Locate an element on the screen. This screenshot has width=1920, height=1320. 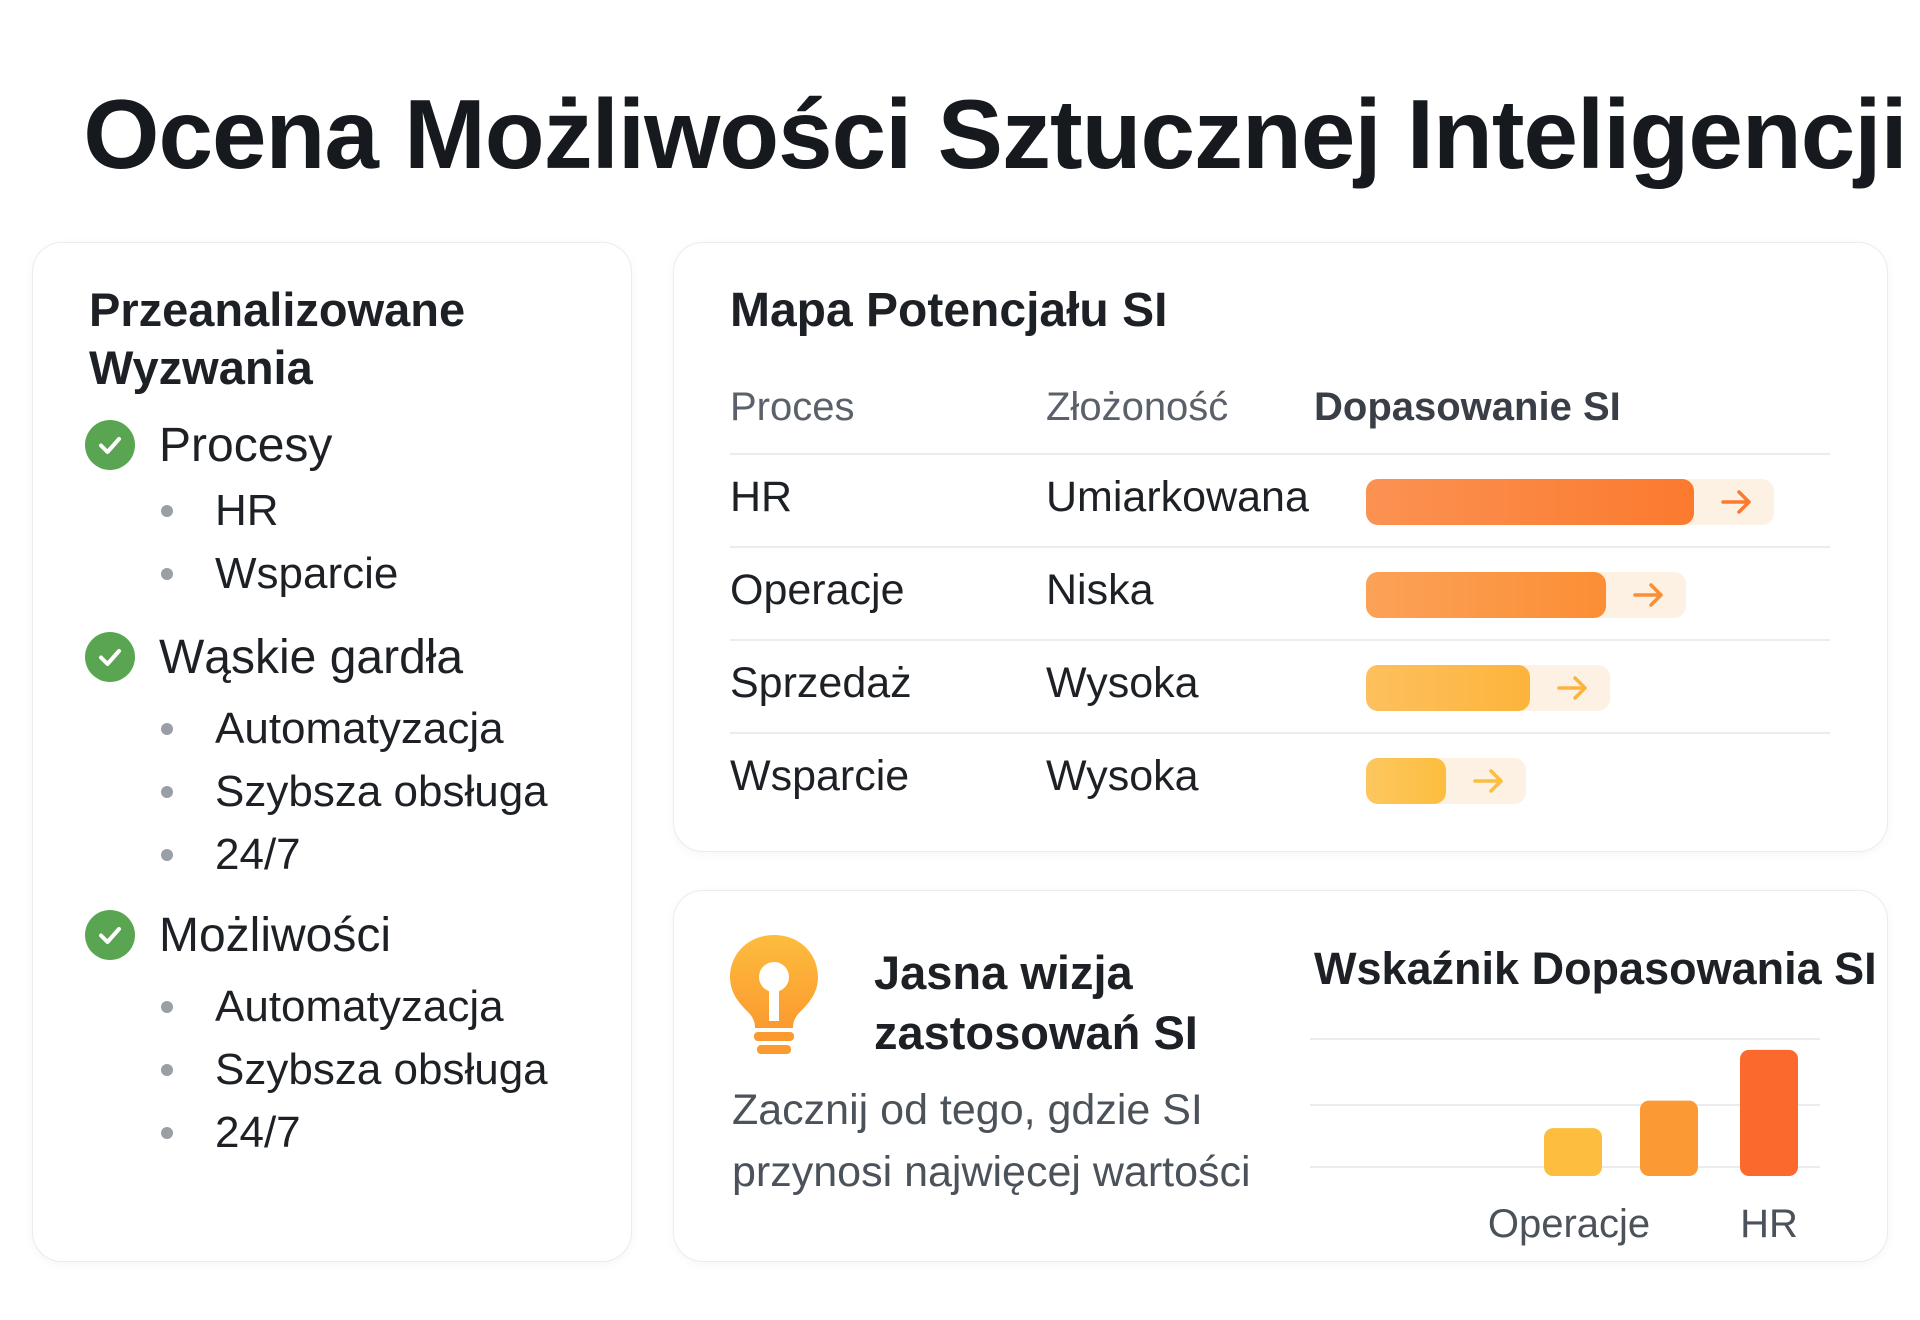
column-header-complexity: Złożoność is located at coordinates (1137, 407).